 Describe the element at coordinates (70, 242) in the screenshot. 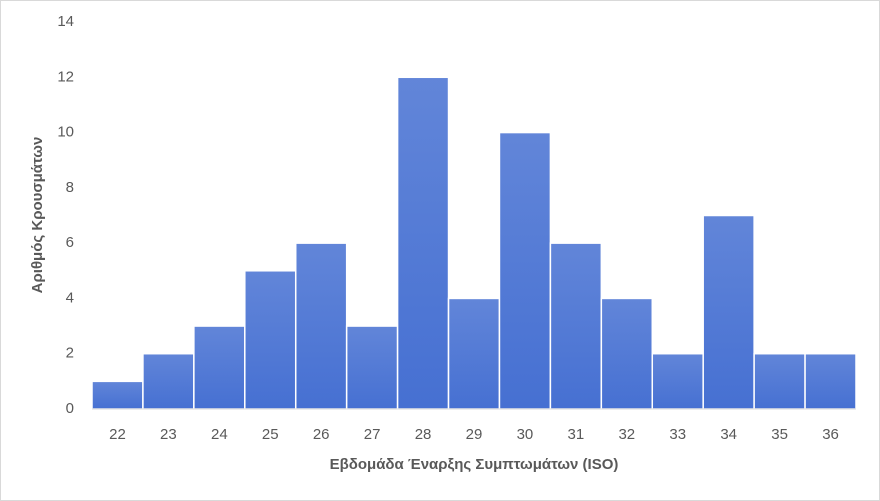

I see `y-tick-label: 6` at that location.